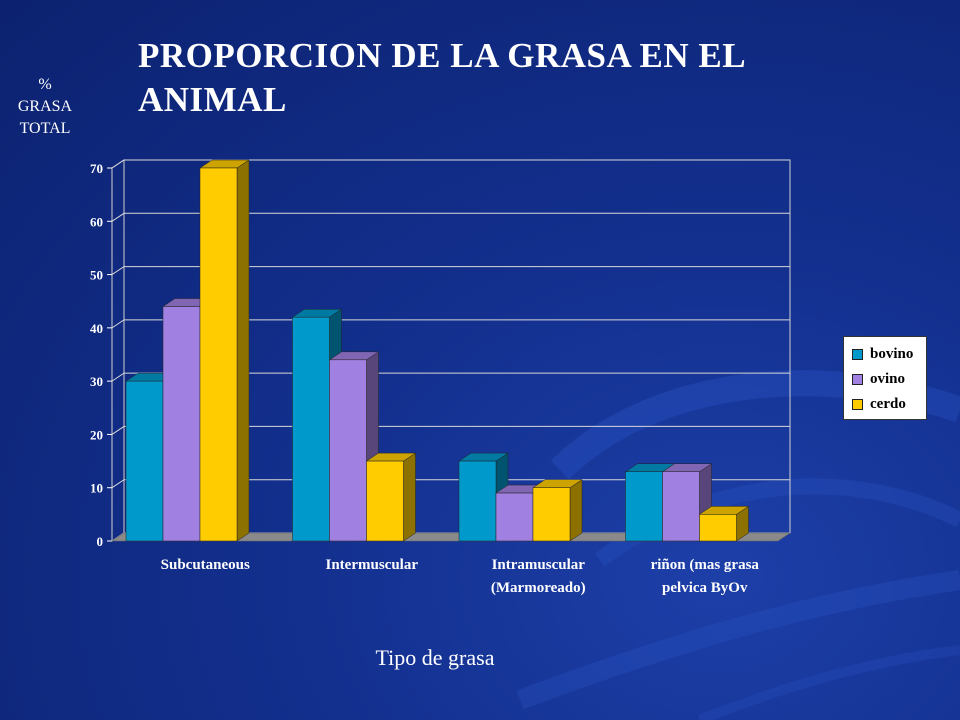  Describe the element at coordinates (857, 404) in the screenshot. I see `legend-swatch-cerdo` at that location.